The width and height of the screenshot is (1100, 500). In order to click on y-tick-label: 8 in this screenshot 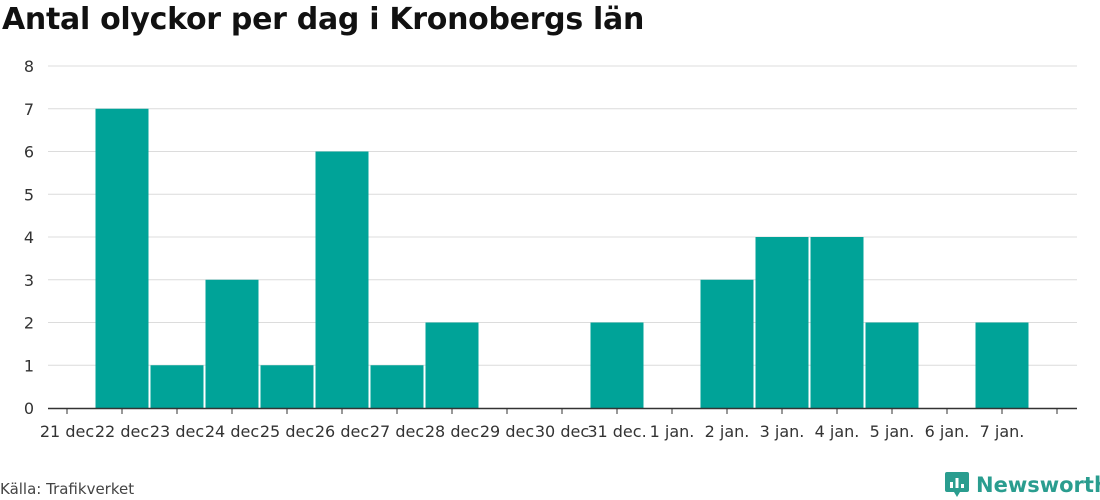, I will do `click(29, 66)`.